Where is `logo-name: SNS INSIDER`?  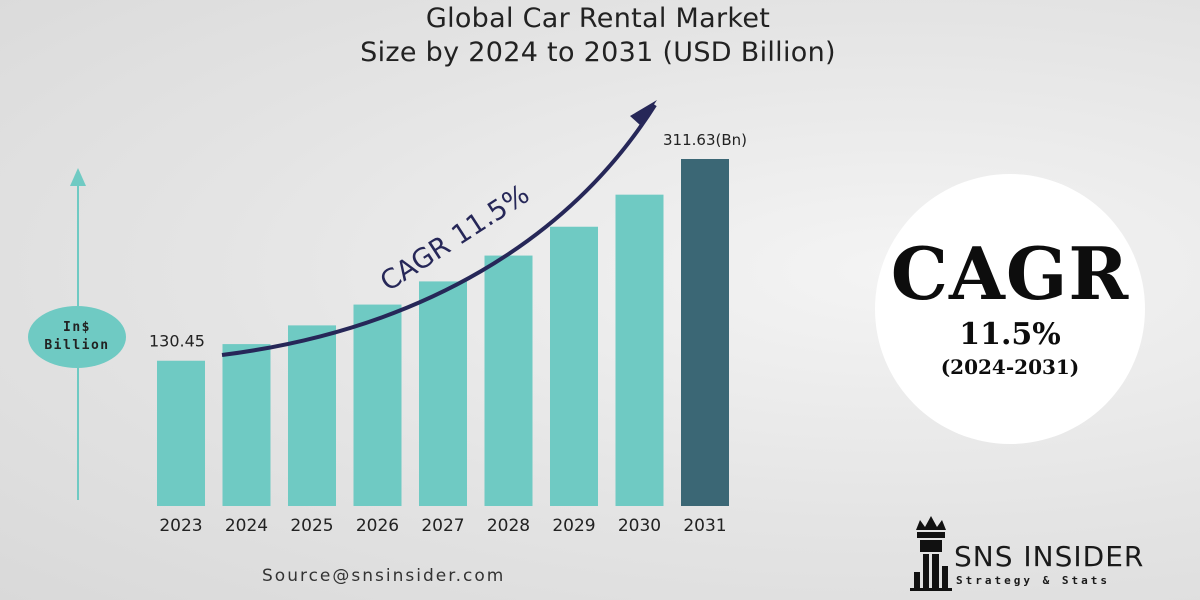
logo-name: SNS INSIDER is located at coordinates (1049, 556).